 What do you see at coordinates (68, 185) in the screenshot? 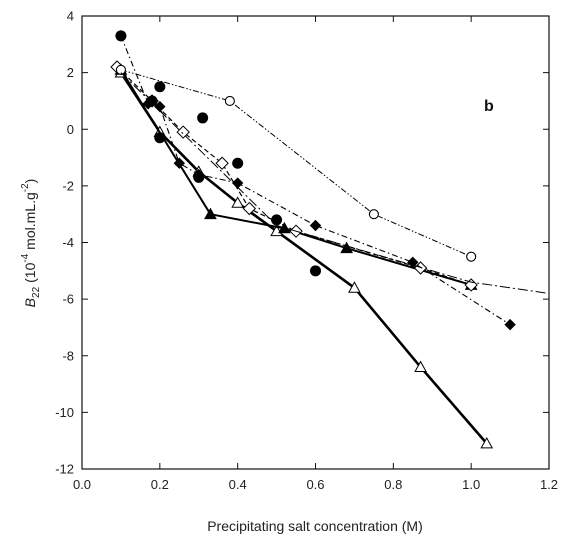
I see `y-tick-label: -2` at bounding box center [68, 185].